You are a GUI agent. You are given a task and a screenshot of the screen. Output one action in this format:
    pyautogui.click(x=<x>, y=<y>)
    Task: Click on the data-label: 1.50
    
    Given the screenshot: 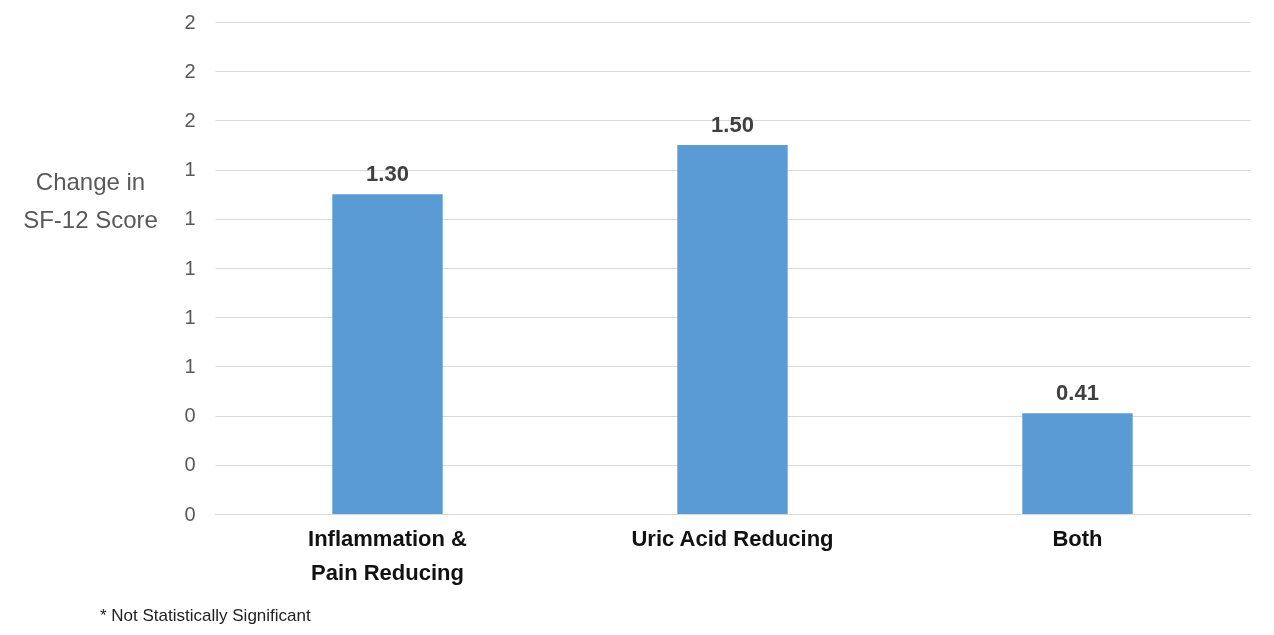 What is the action you would take?
    pyautogui.click(x=732, y=124)
    